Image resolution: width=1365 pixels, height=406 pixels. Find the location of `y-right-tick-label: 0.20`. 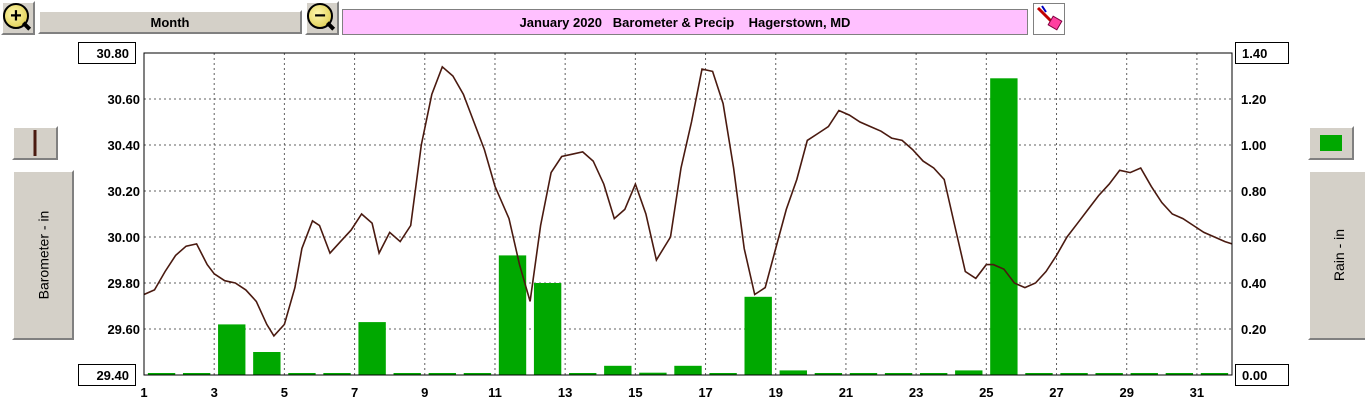

y-right-tick-label: 0.20 is located at coordinates (1253, 329).